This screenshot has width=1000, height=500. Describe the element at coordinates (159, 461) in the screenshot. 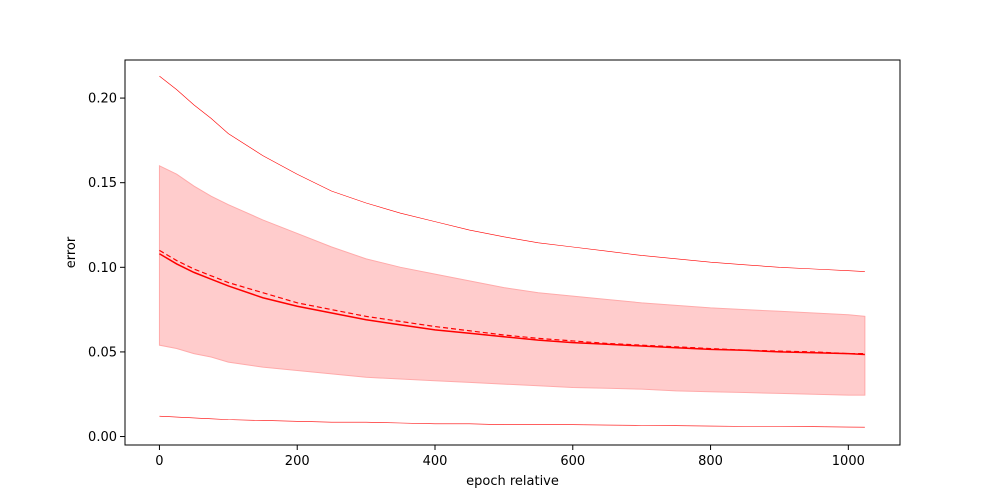

I see `x-tick-label: 0` at that location.